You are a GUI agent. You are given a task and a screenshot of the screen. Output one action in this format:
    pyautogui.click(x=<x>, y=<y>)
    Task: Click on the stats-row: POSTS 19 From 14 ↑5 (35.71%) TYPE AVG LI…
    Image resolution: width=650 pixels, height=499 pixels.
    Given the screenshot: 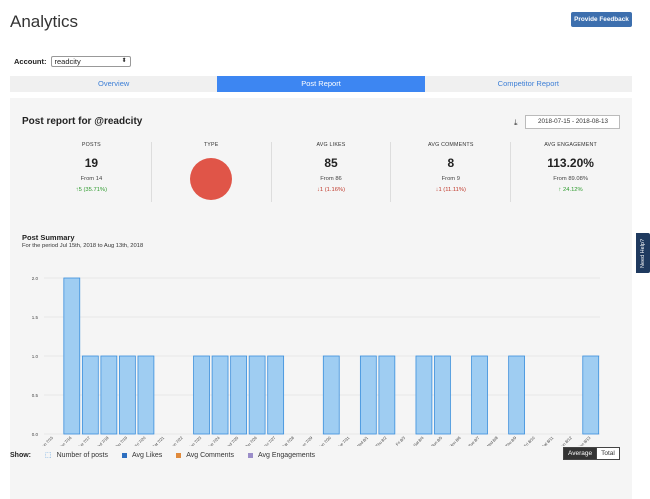 What is the action you would take?
    pyautogui.click(x=331, y=172)
    